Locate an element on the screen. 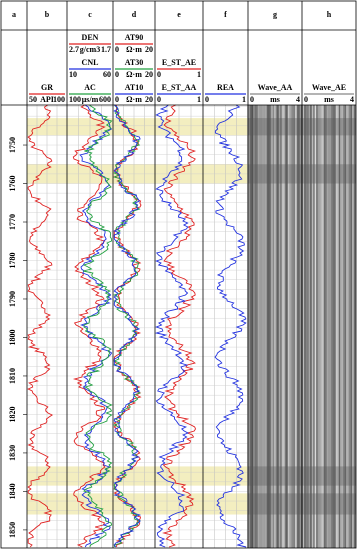 The width and height of the screenshot is (357, 555). curve-name: AT90 is located at coordinates (134, 37).